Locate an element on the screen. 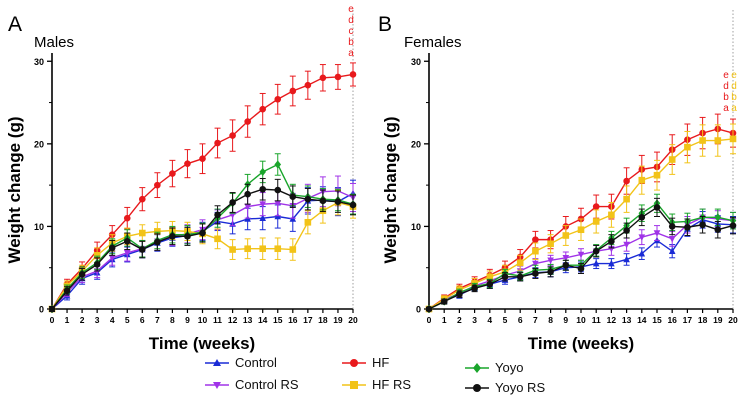  x-tick-label: 8 is located at coordinates (550, 320).